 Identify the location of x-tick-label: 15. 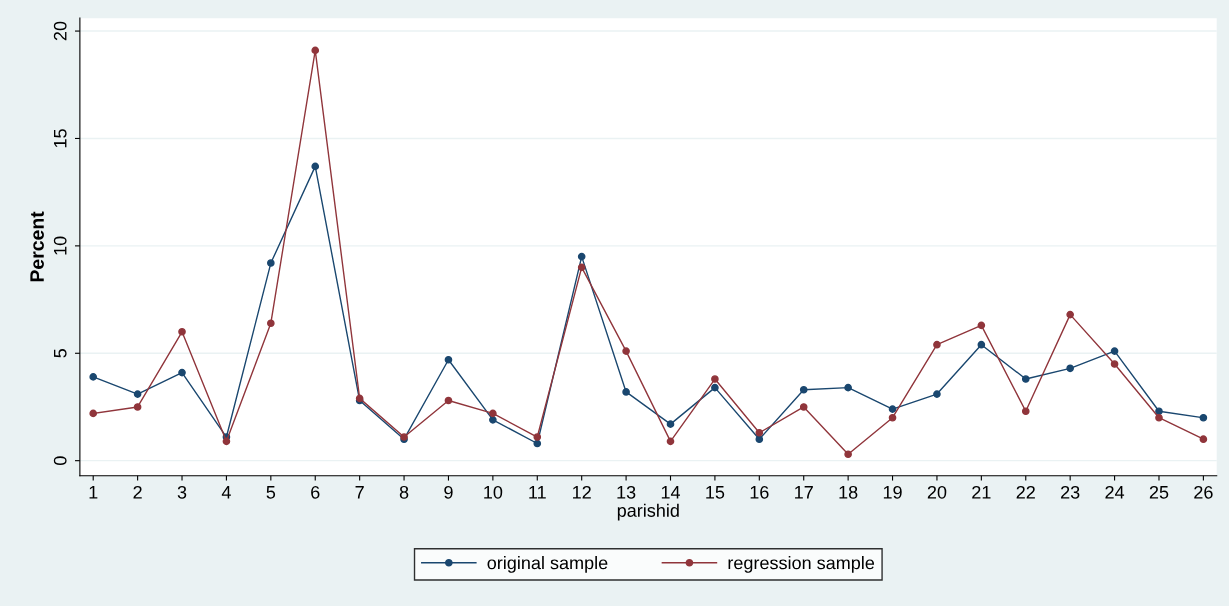
(715, 492).